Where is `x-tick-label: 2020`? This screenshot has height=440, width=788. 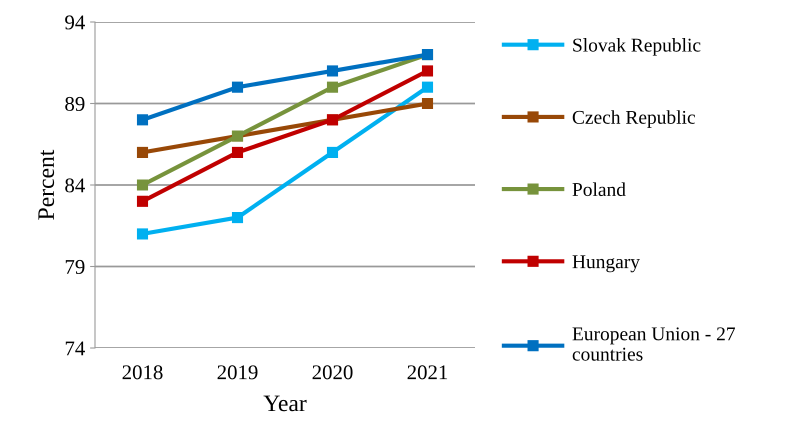 x-tick-label: 2020 is located at coordinates (332, 372).